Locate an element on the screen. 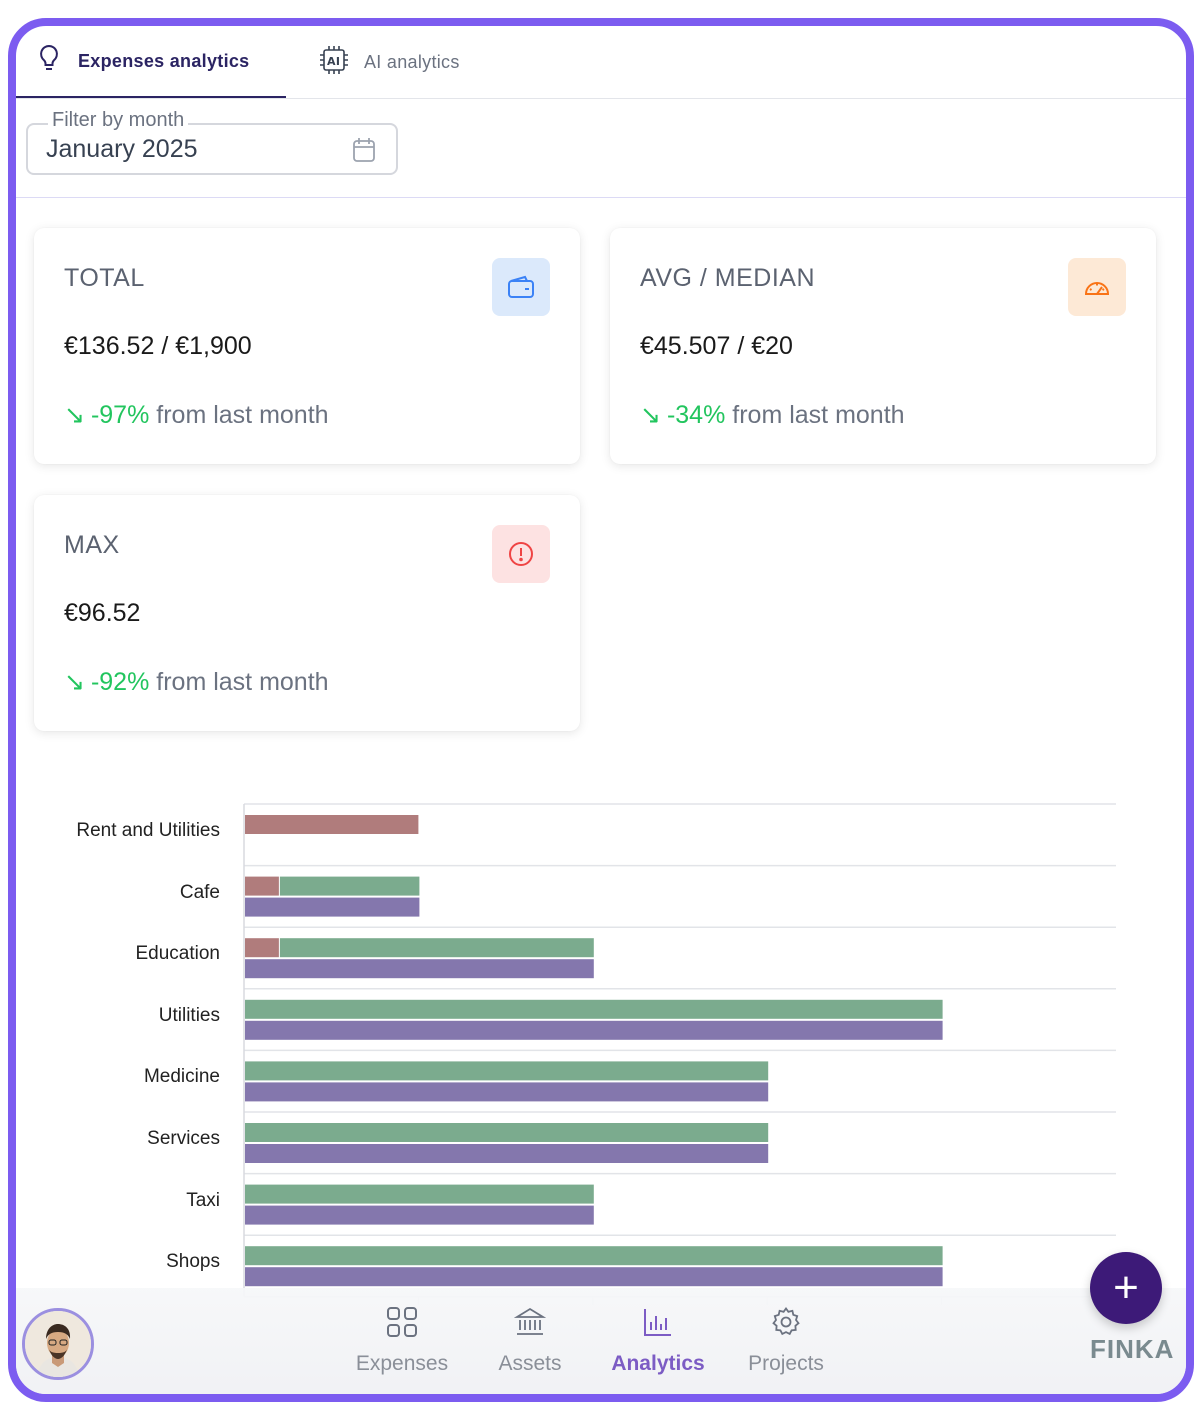  nav-assets: Assets is located at coordinates (530, 1341).